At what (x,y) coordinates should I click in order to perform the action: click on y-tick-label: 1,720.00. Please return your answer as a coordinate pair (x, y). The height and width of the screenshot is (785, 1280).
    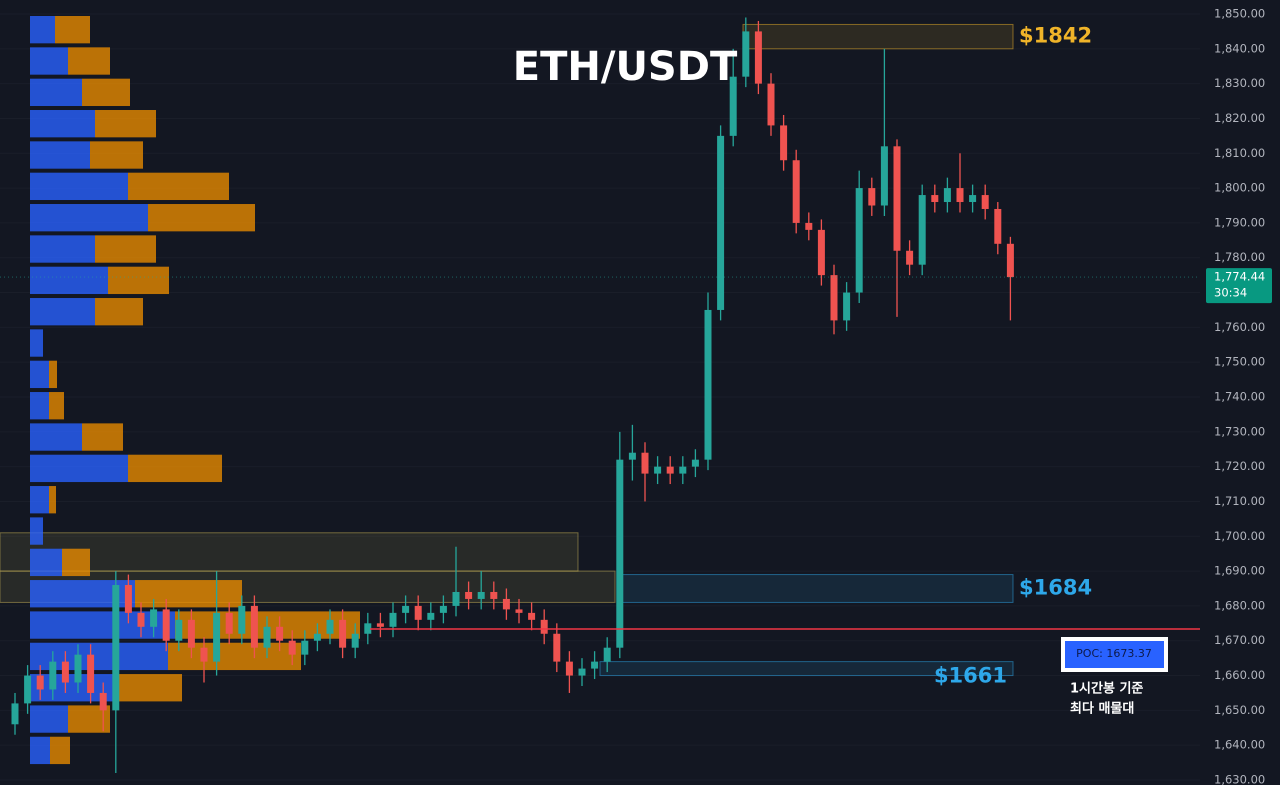
    Looking at the image, I should click on (1239, 466).